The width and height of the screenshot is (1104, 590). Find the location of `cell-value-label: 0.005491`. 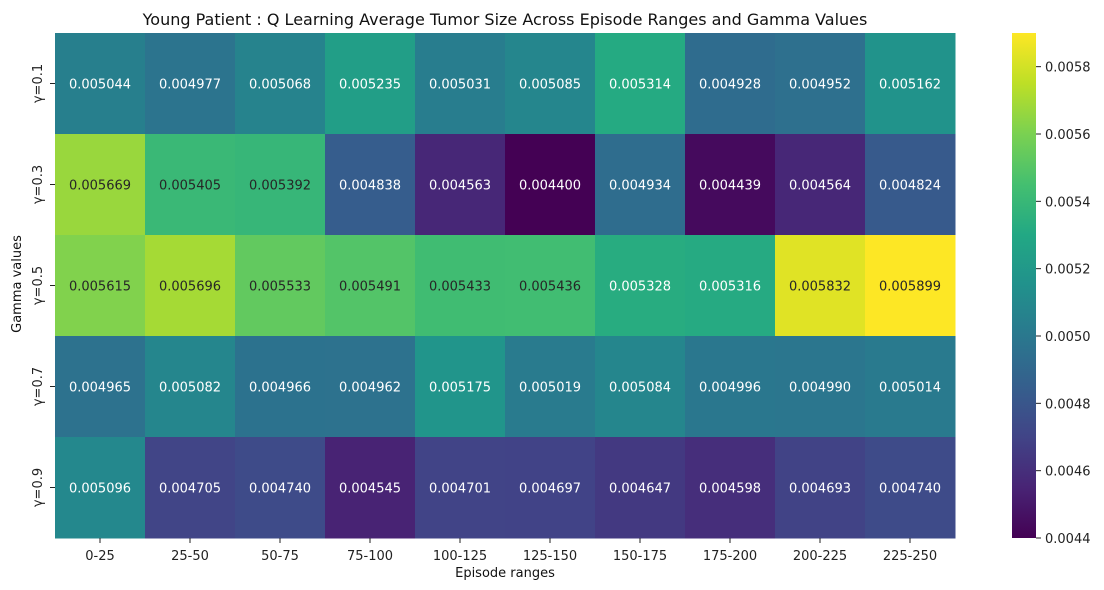

cell-value-label: 0.005491 is located at coordinates (370, 287).